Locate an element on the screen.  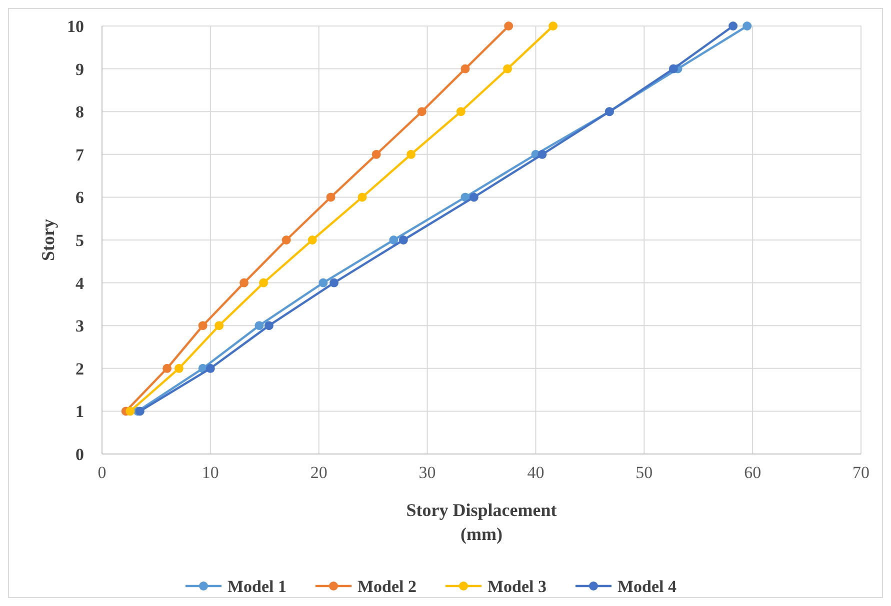
y-tick-label: 0 is located at coordinates (80, 454).